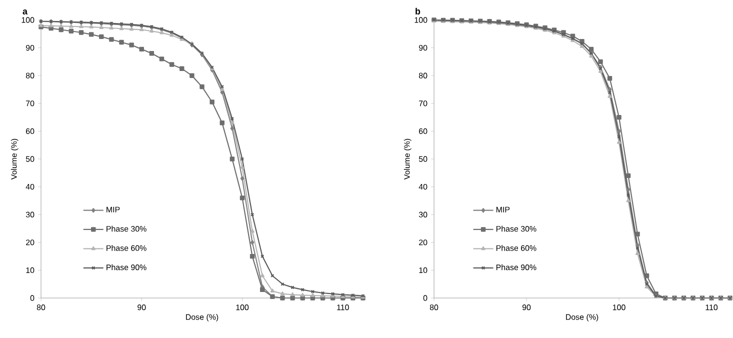  What do you see at coordinates (418, 11) in the screenshot?
I see `chart-title: b` at bounding box center [418, 11].